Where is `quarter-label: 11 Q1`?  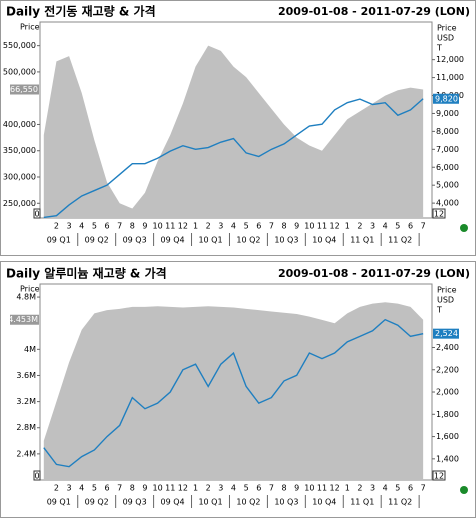
quarter-label: 11 Q1 is located at coordinates (362, 502).